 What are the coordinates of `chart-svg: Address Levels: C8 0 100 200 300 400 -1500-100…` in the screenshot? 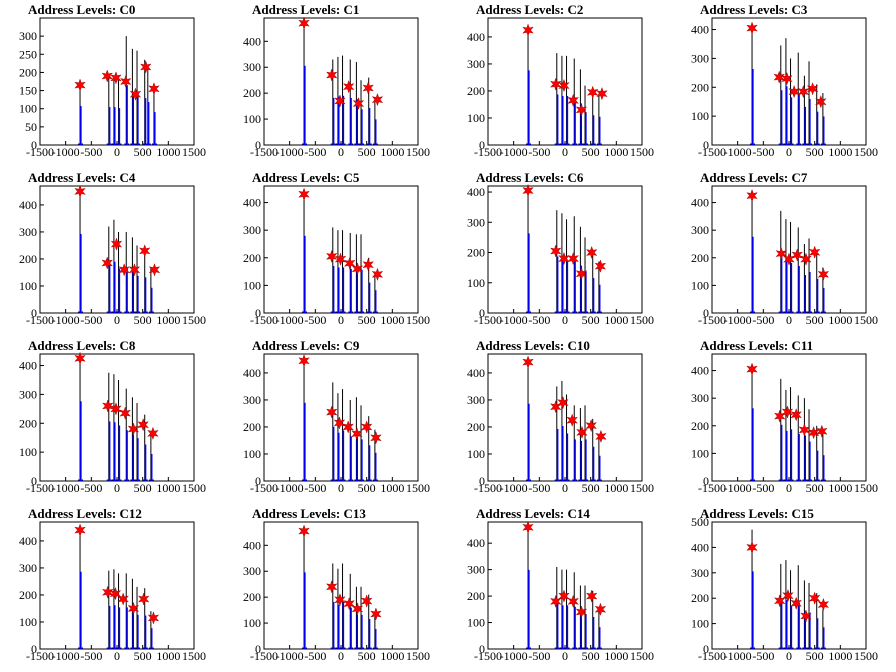 It's located at (112, 416).